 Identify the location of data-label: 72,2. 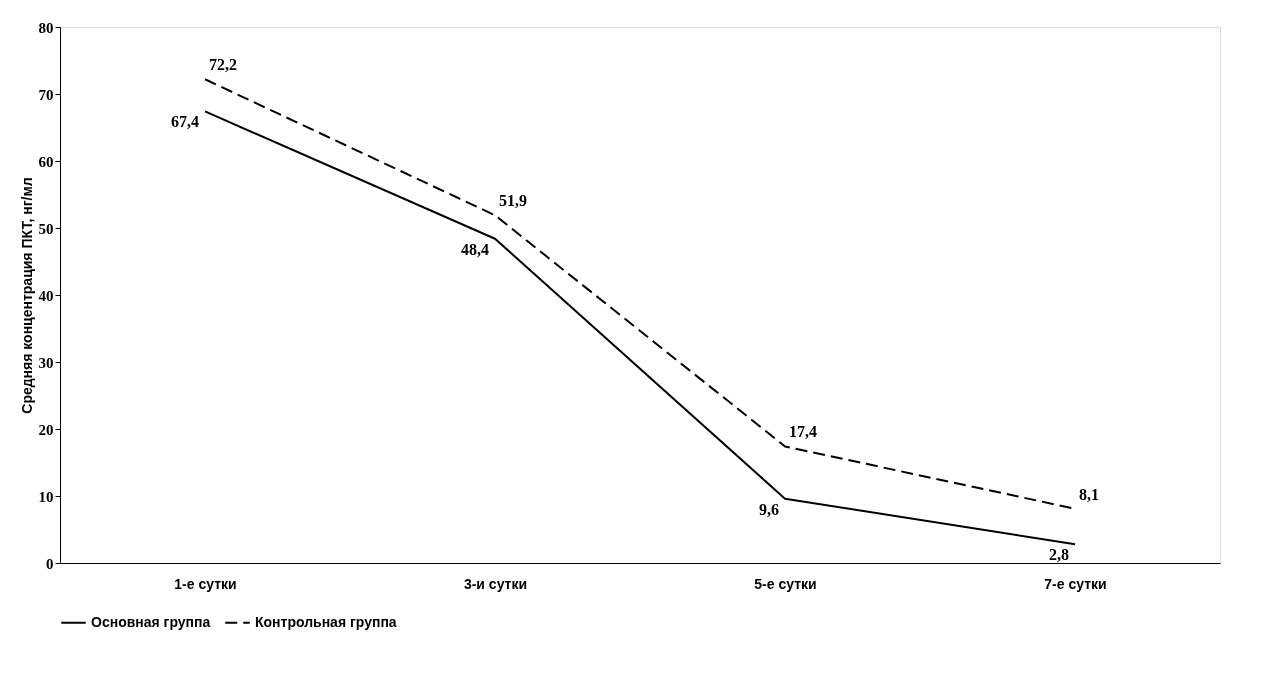
(223, 65).